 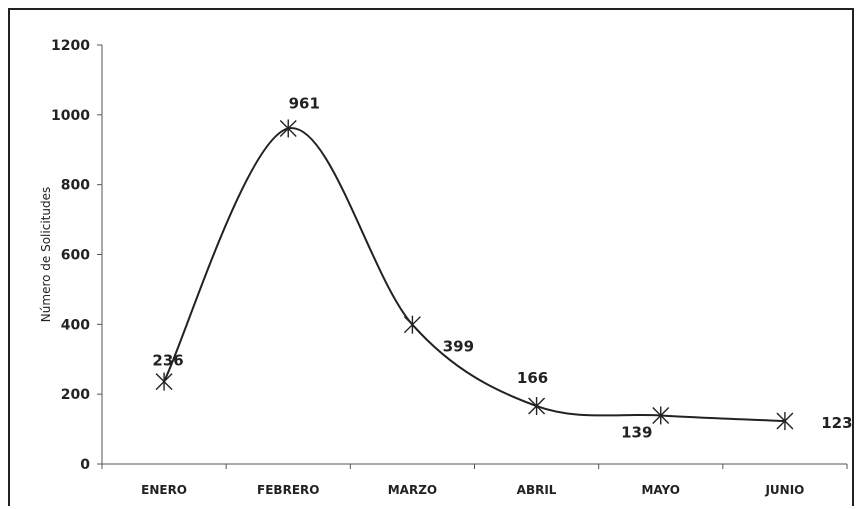 I want to click on x-tick-label: JUNIO, so click(x=784, y=490).